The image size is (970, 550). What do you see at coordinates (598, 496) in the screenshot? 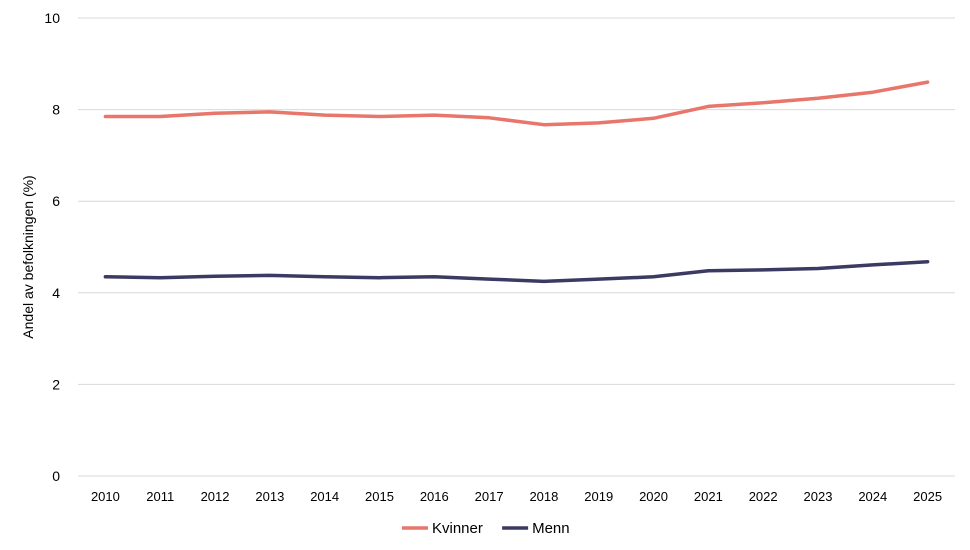
I see `x-tick-label: 2019` at bounding box center [598, 496].